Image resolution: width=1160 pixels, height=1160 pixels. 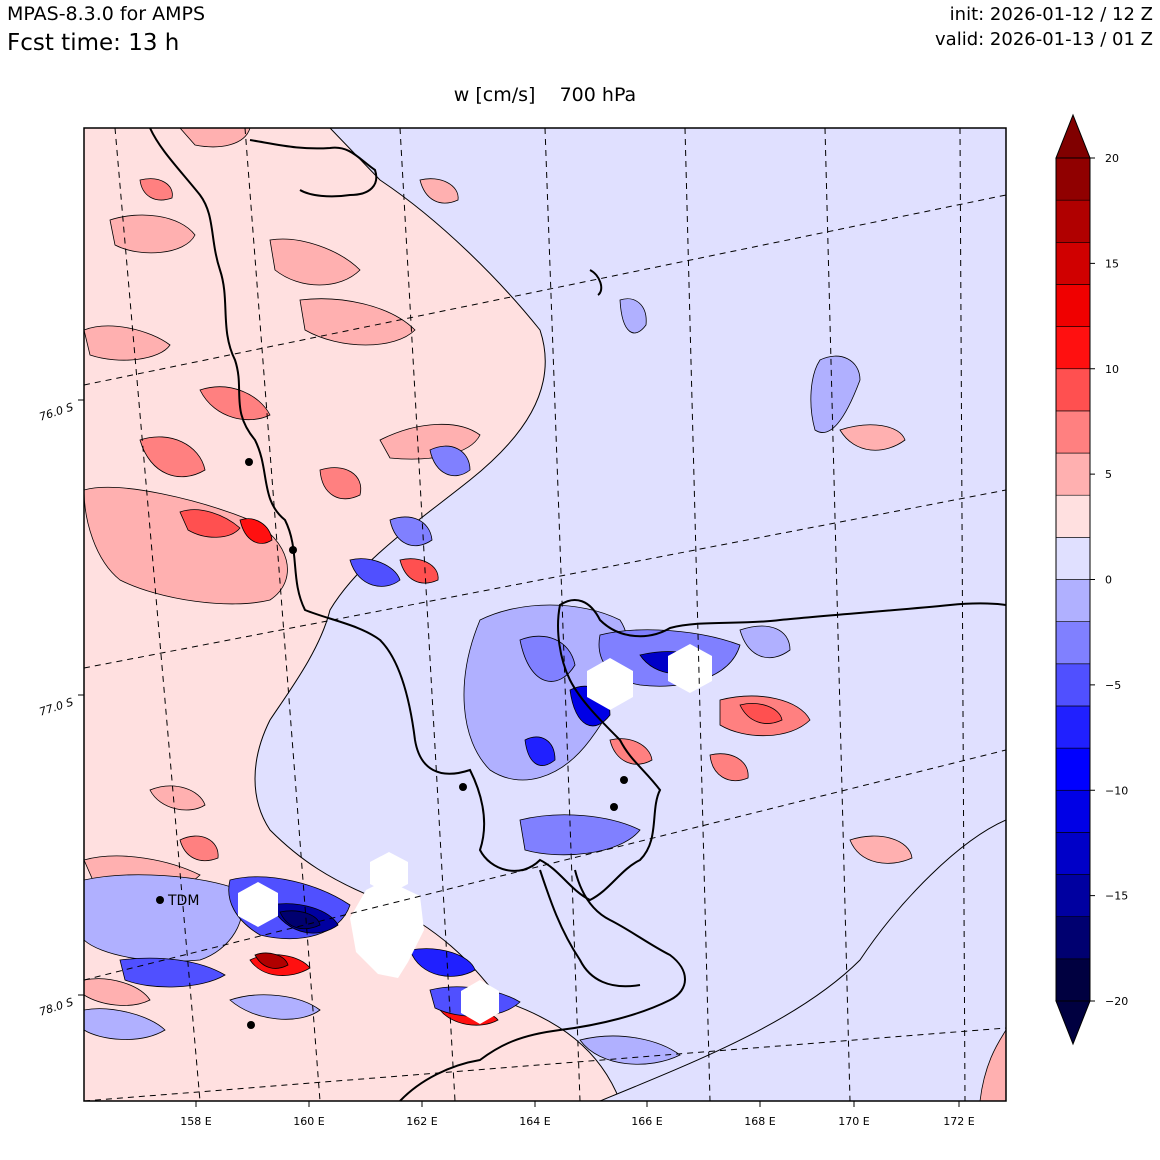 What do you see at coordinates (802, 960) in the screenshot?
I see `negative-w-region-south` at bounding box center [802, 960].